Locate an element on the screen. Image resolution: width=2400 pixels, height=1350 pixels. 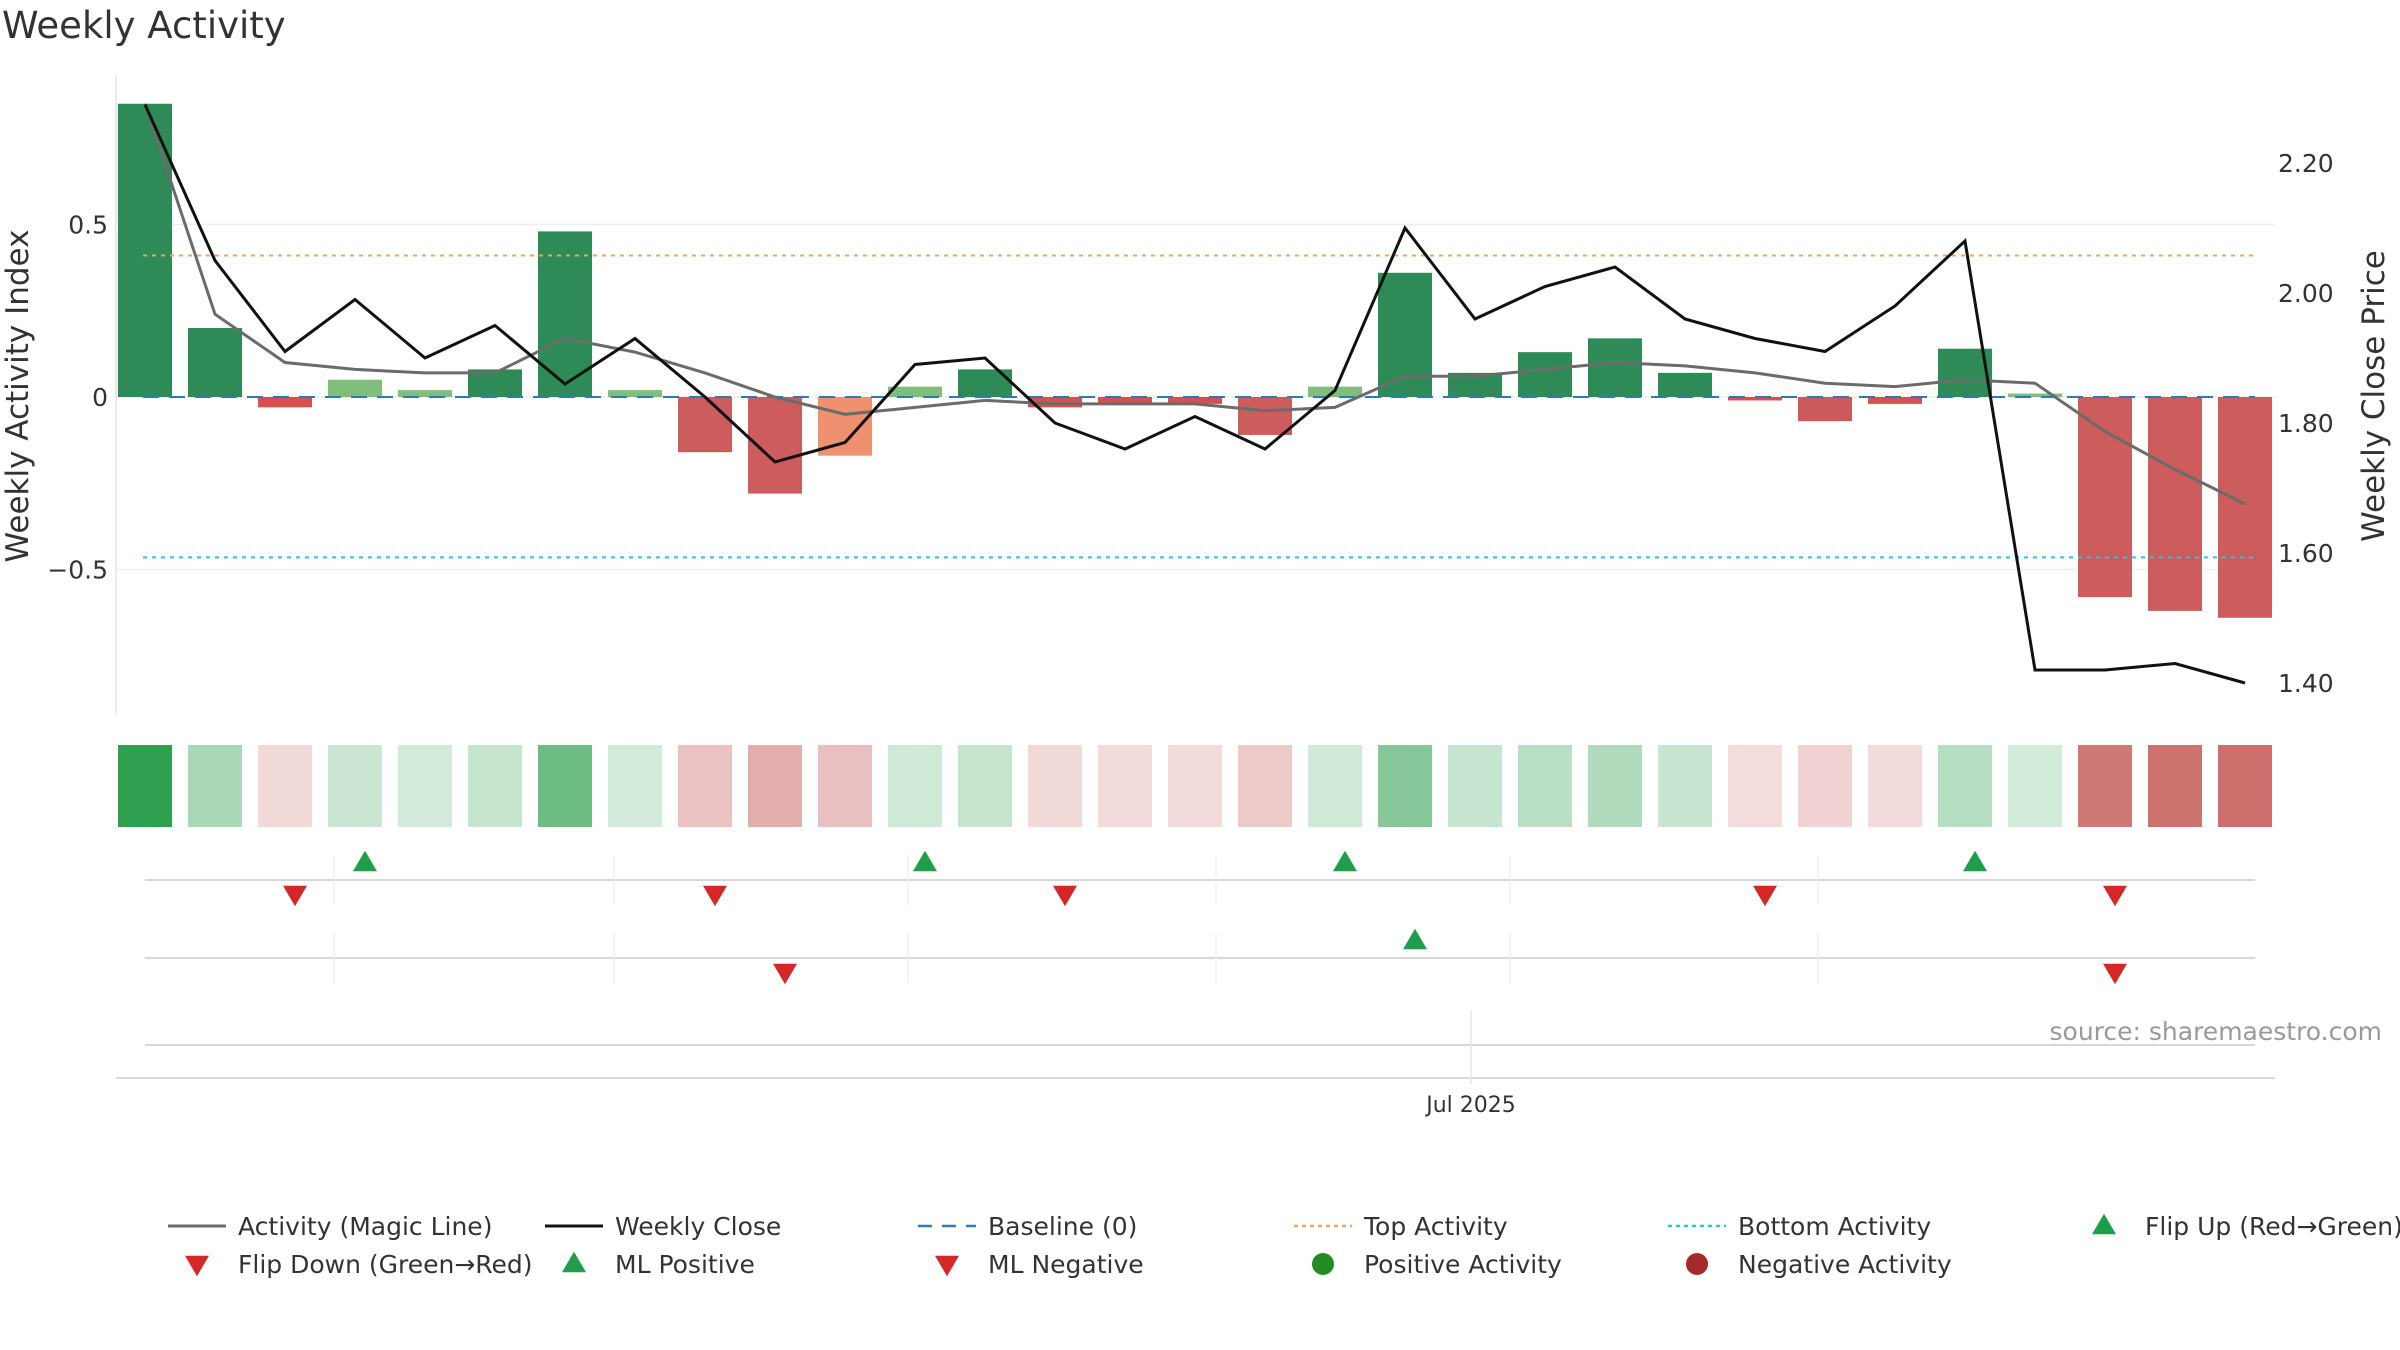
y-axis-label: Weekly Activity Index is located at coordinates (18, 396).